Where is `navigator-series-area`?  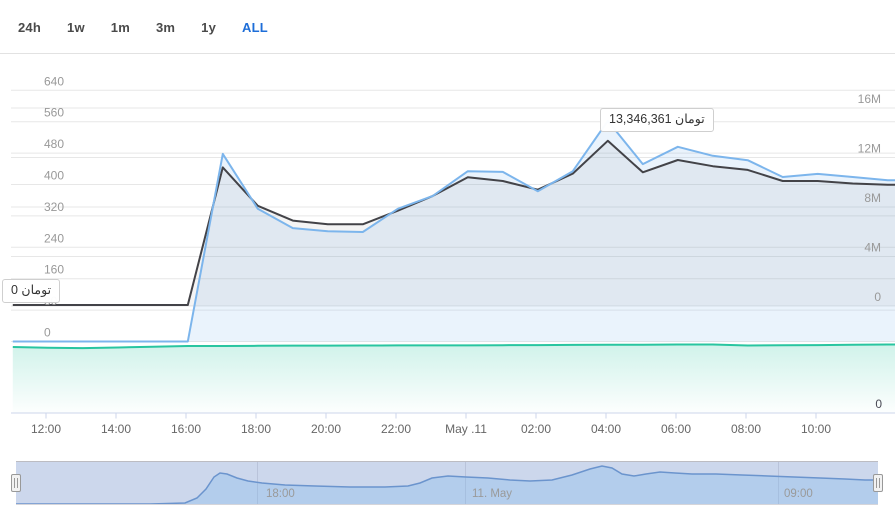
navigator-series-area is located at coordinates (447, 485).